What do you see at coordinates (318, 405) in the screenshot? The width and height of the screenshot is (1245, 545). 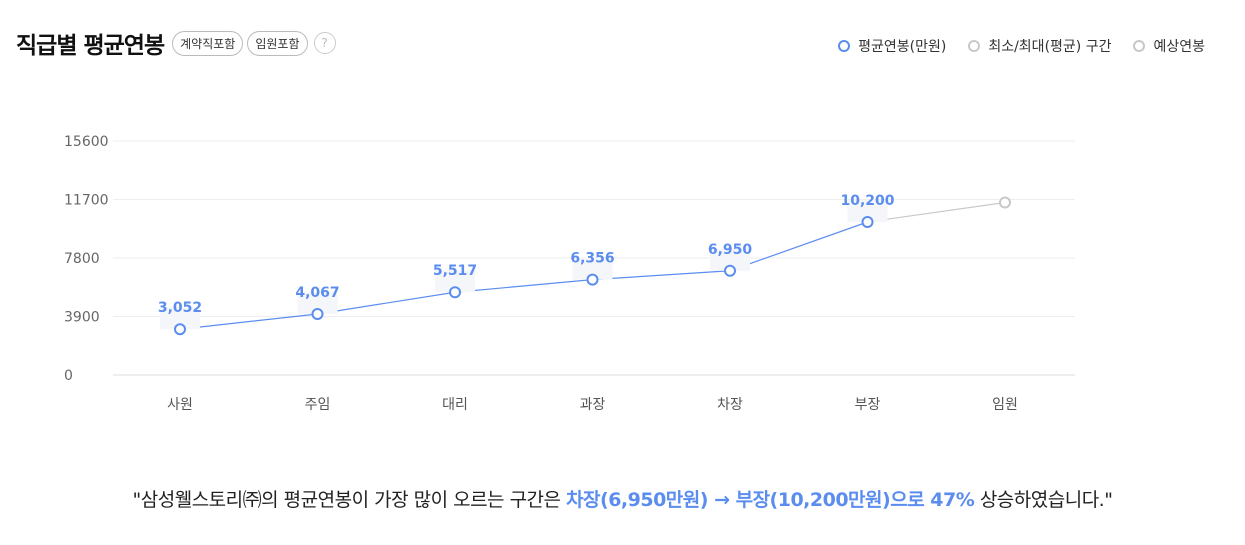 I see `x-tick-label: 주임` at bounding box center [318, 405].